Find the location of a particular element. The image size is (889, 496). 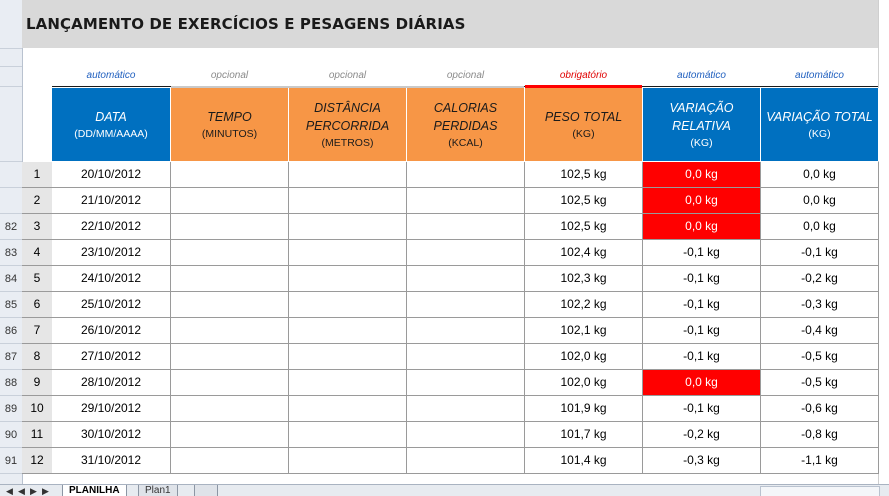

var-tot-cell: -0,3 kg is located at coordinates (820, 305).